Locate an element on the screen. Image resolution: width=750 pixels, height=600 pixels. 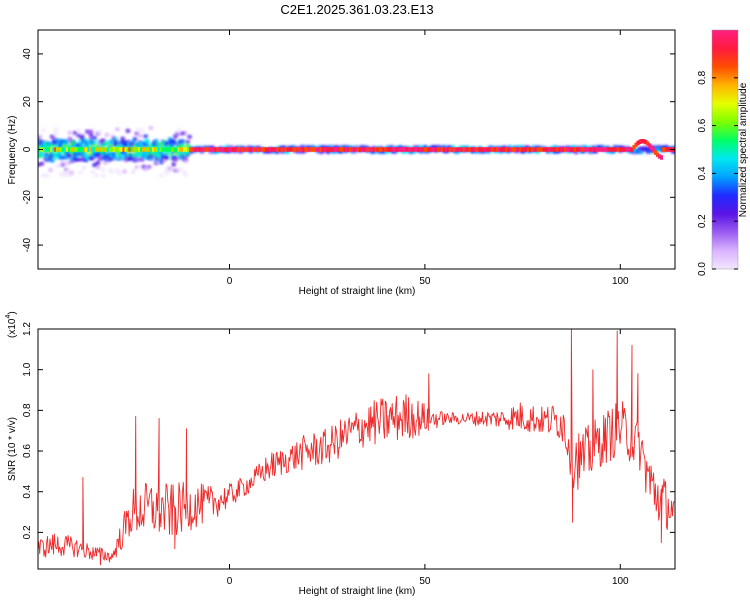
snr-scale-multiplier: (x104) is located at coordinates (11, 324).